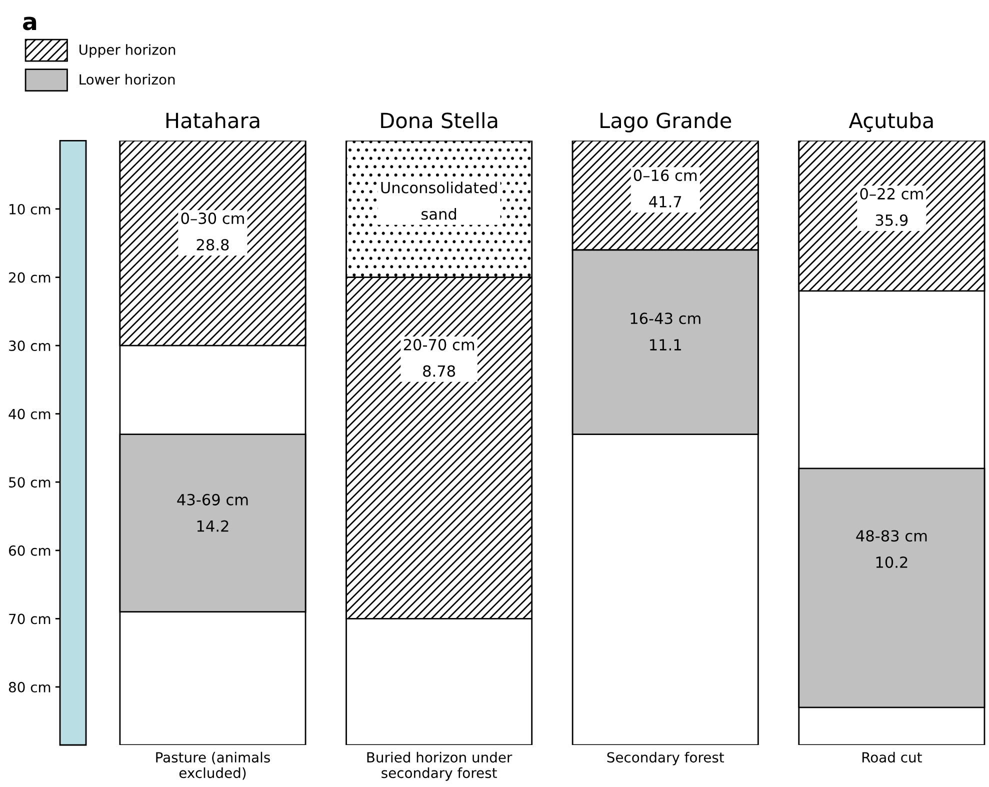 Image resolution: width=989 pixels, height=787 pixels. I want to click on text: Road cut, so click(892, 757).